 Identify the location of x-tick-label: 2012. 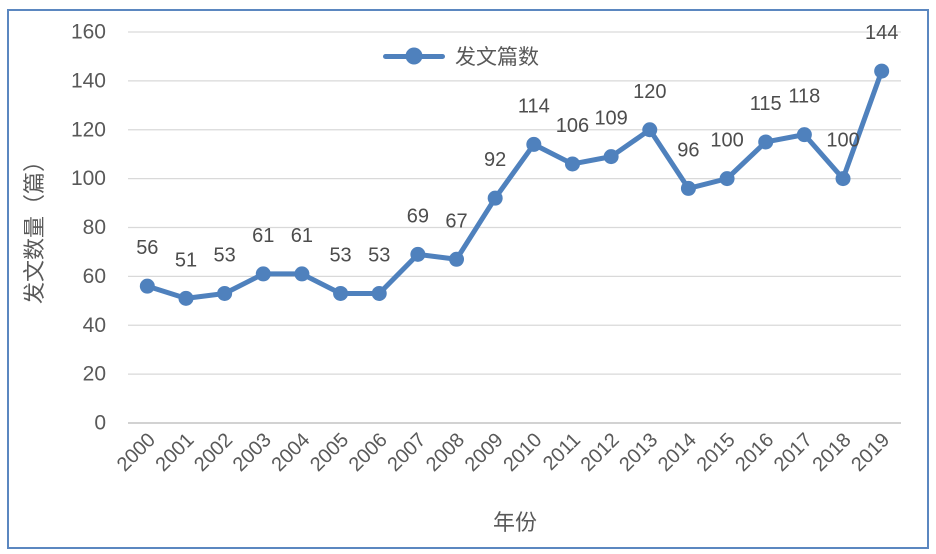
(600, 452).